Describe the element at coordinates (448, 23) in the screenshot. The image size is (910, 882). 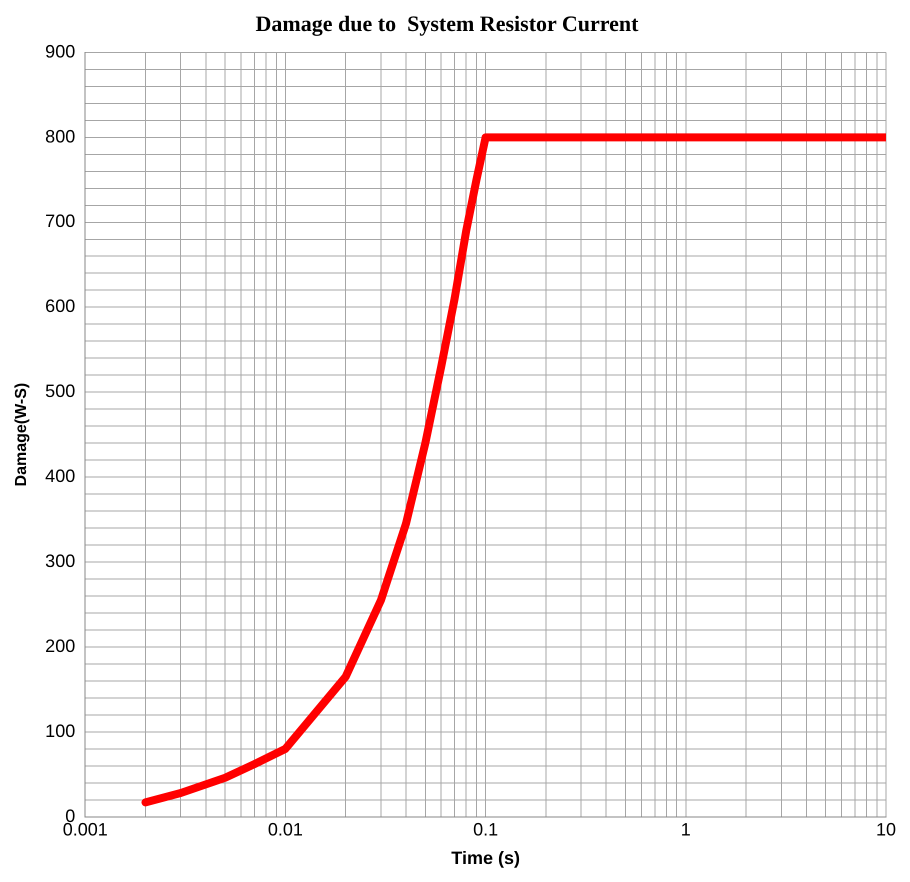
I see `chart-title: Damage due to System Resistor Current` at that location.